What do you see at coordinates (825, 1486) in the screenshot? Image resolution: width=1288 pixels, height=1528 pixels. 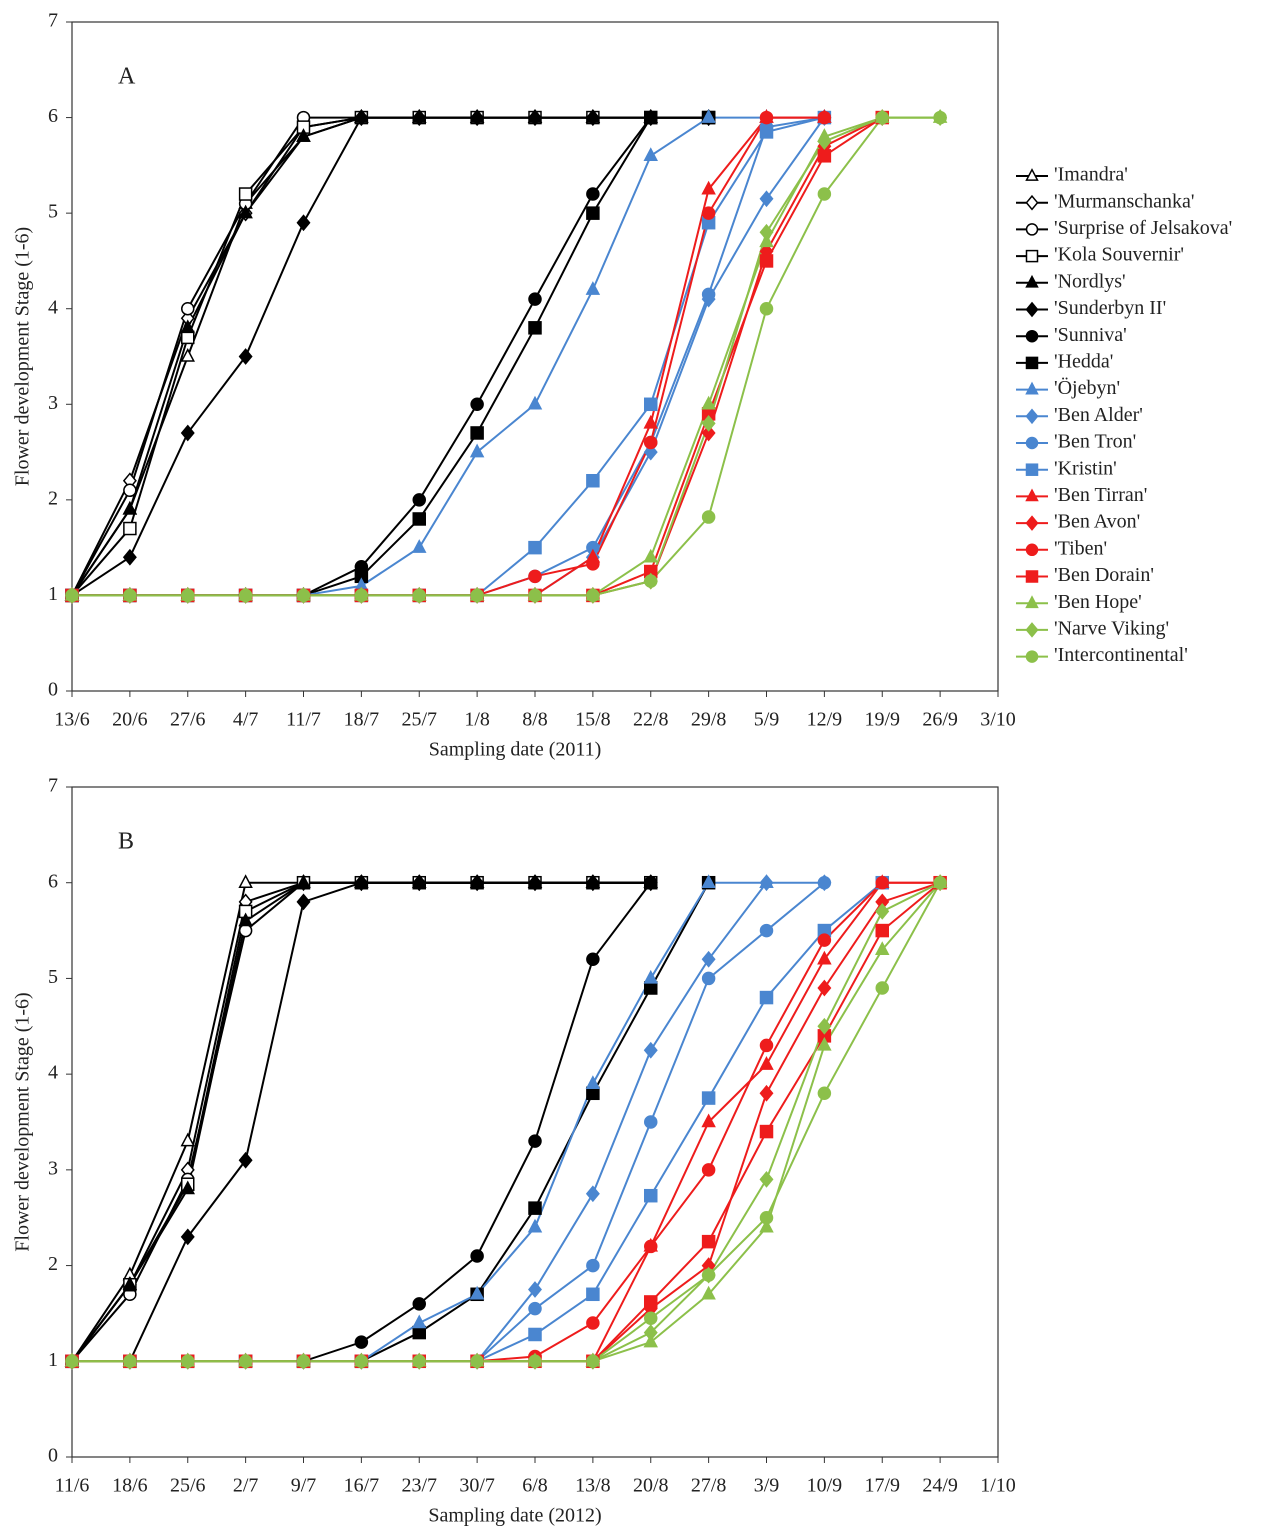 I see `x-tick-label: 10/9` at bounding box center [825, 1486].